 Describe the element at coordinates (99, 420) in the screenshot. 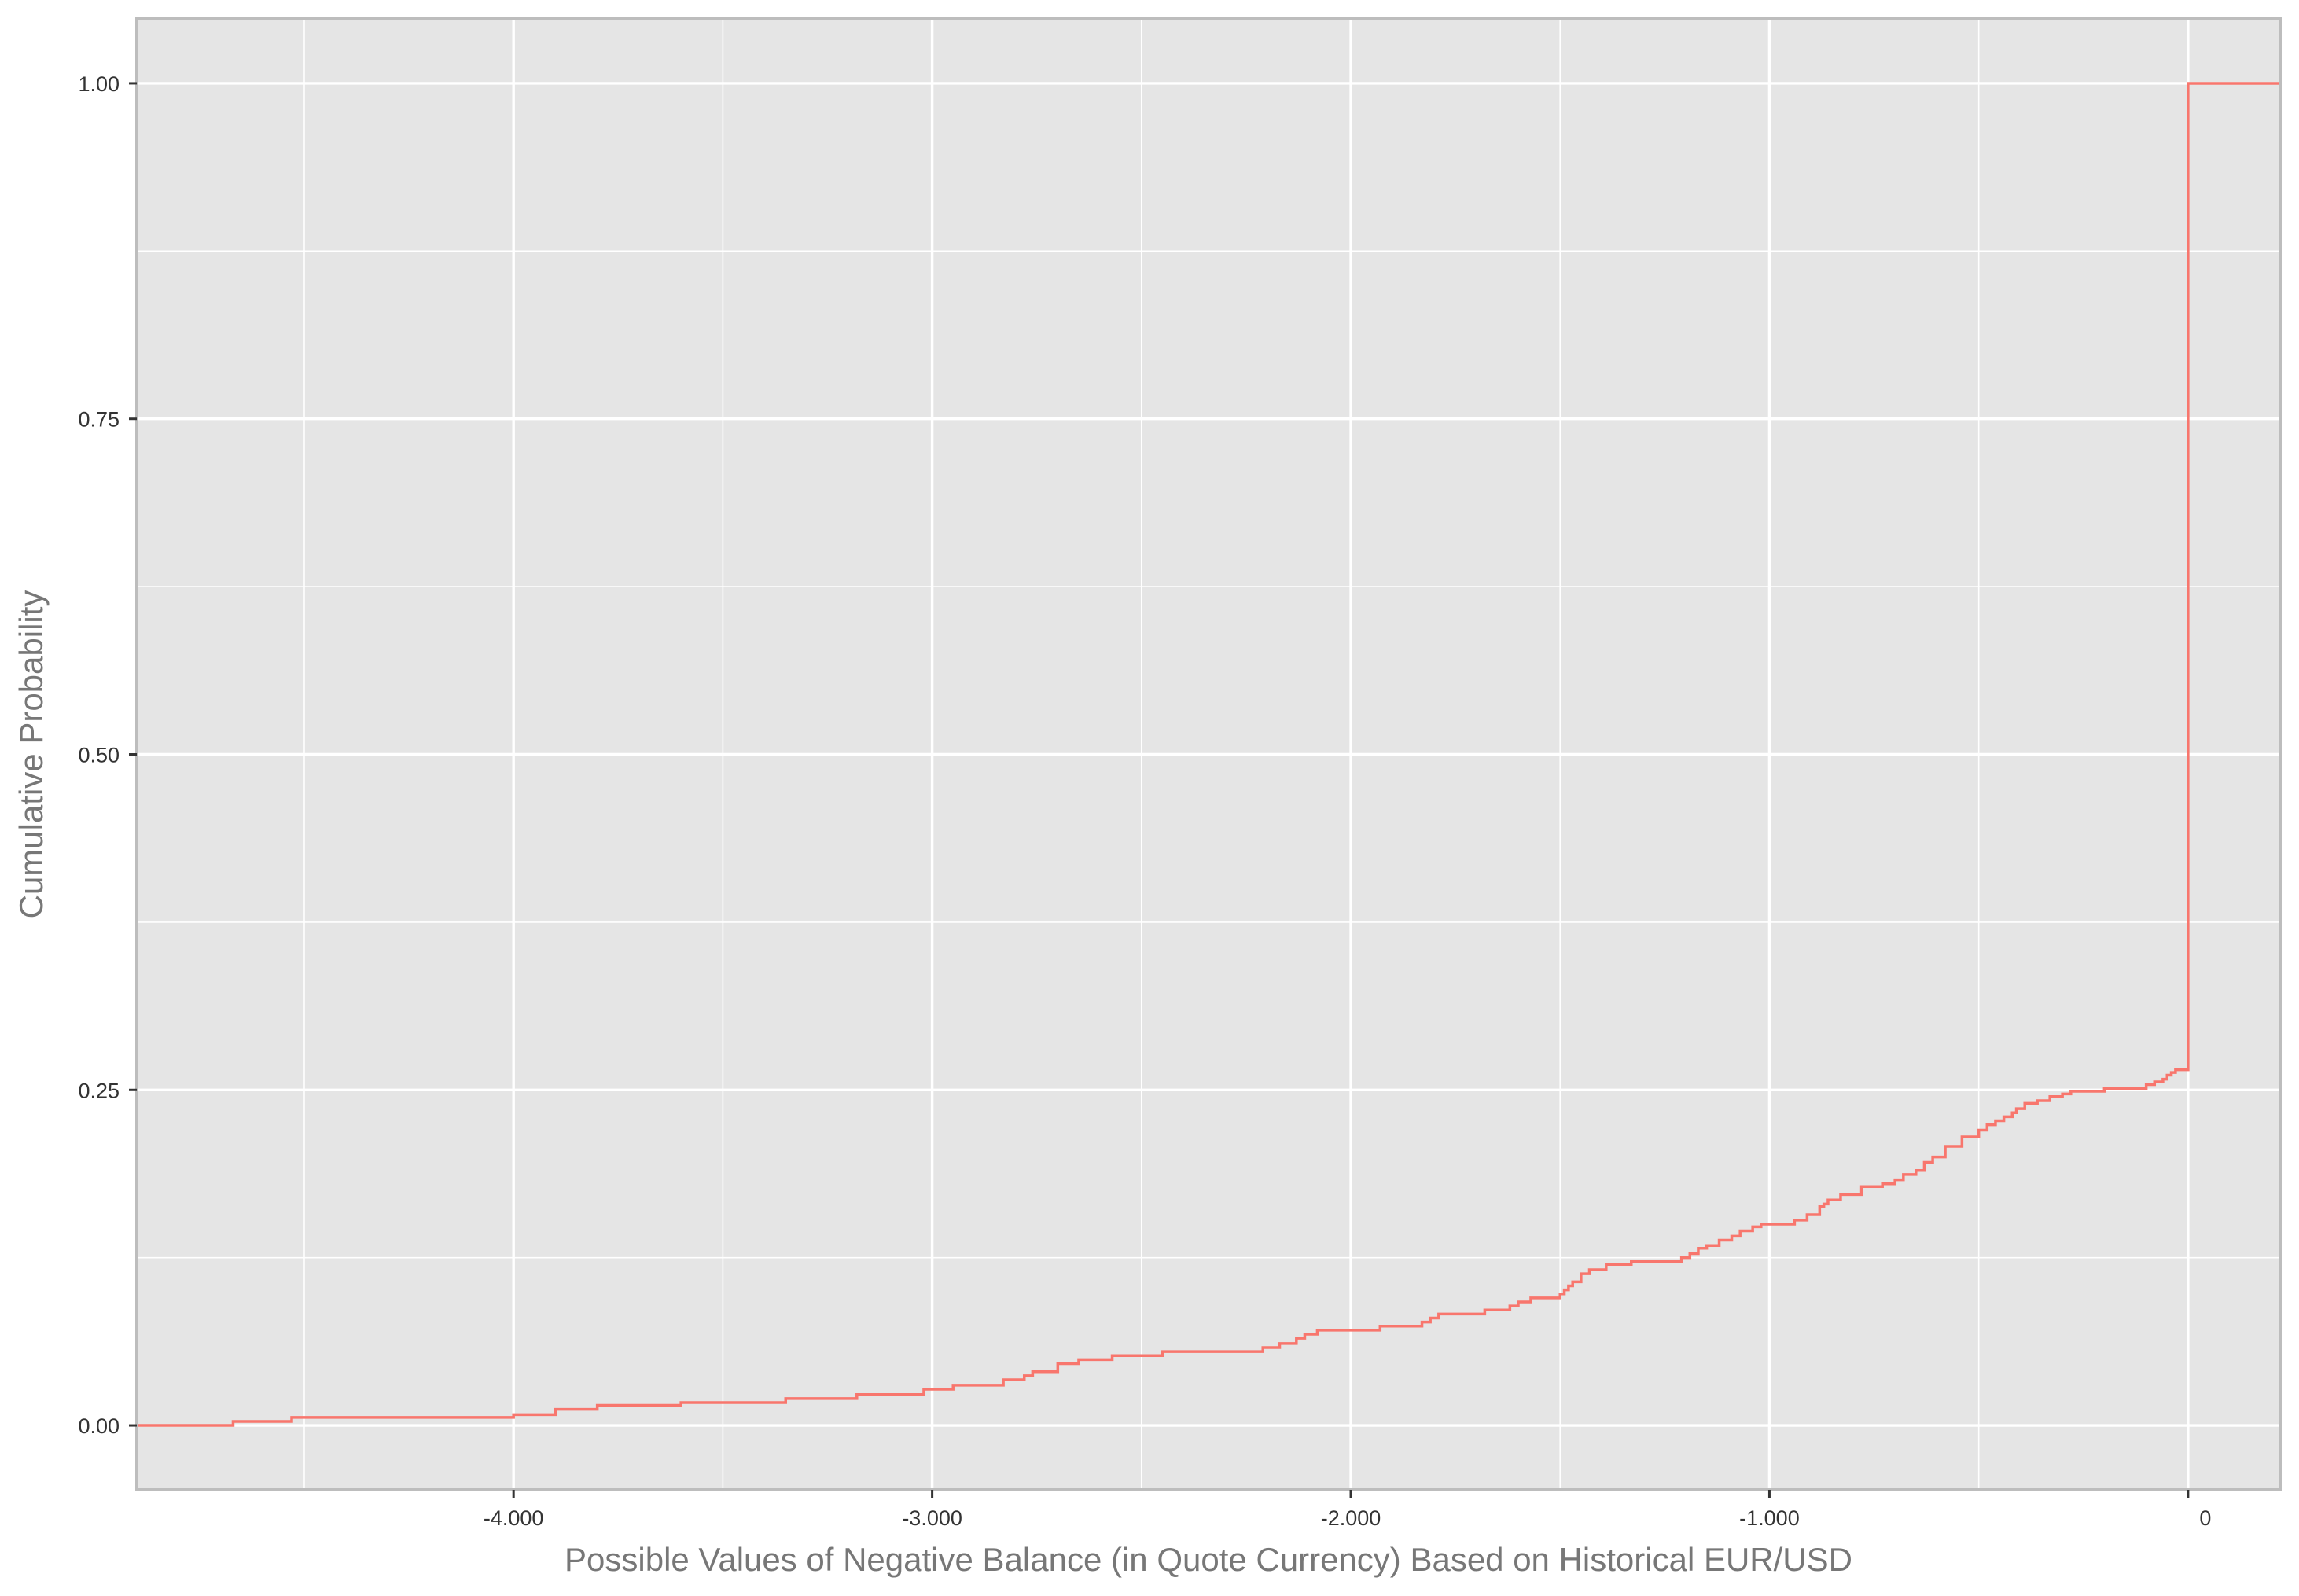

I see `y-tick-label: 0.75` at that location.